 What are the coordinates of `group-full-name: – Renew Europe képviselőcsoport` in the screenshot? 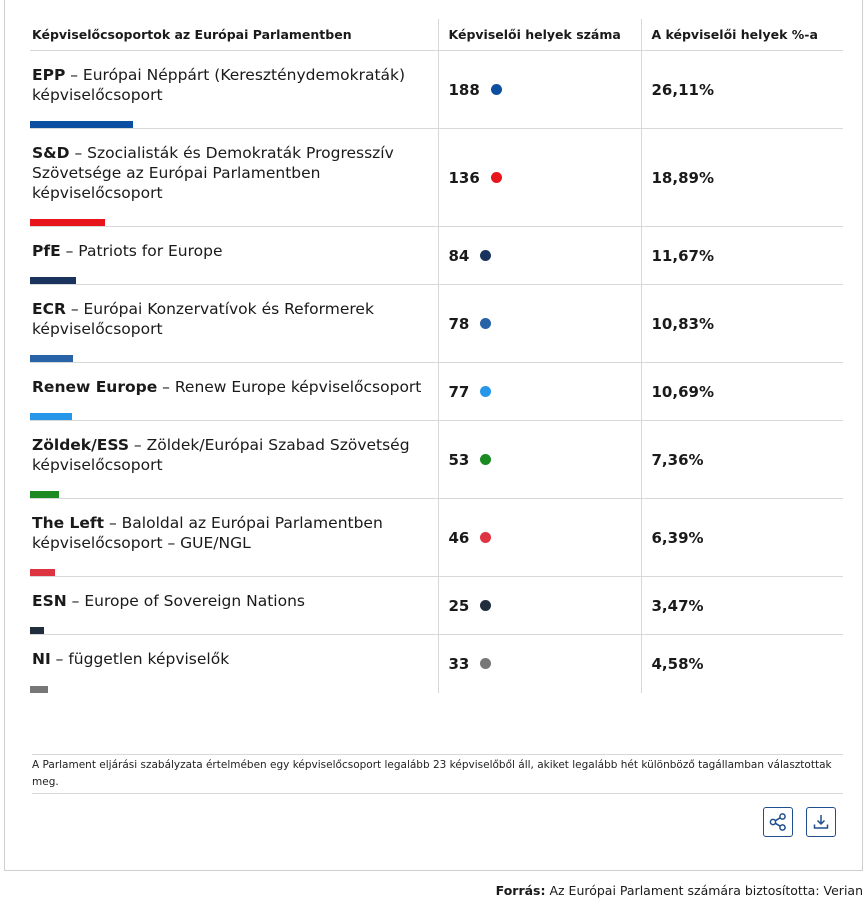 It's located at (289, 387).